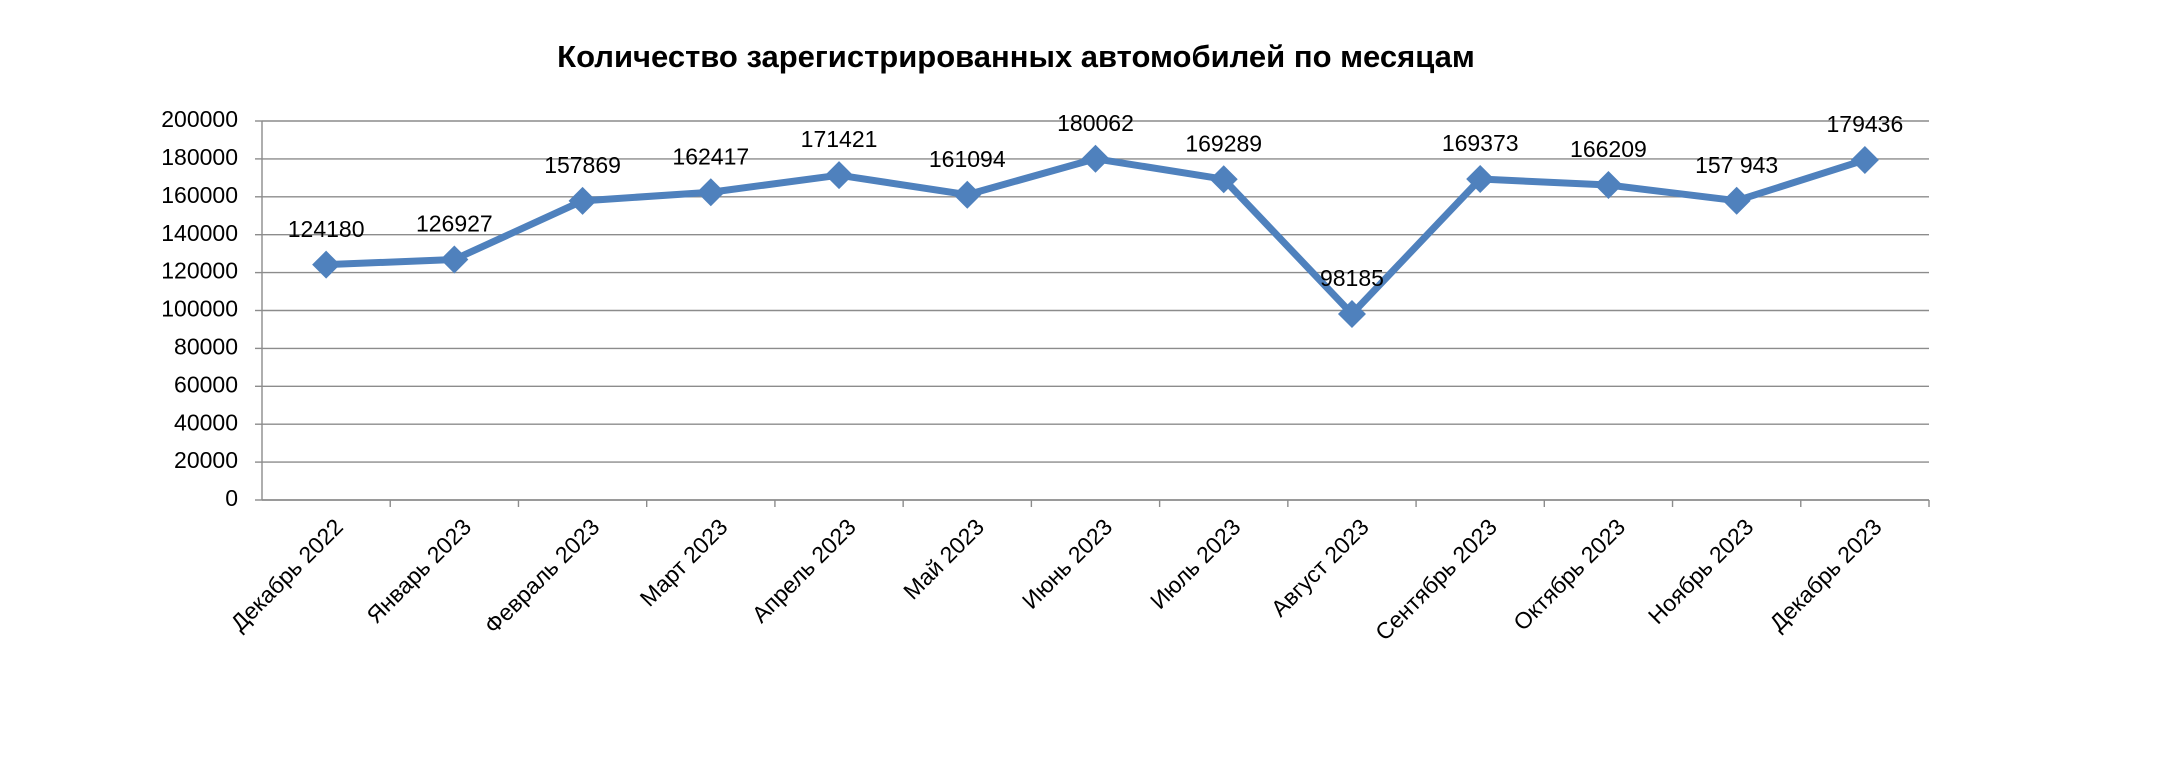  What do you see at coordinates (541, 575) in the screenshot?
I see `x-tick-label: Февраль 2023` at bounding box center [541, 575].